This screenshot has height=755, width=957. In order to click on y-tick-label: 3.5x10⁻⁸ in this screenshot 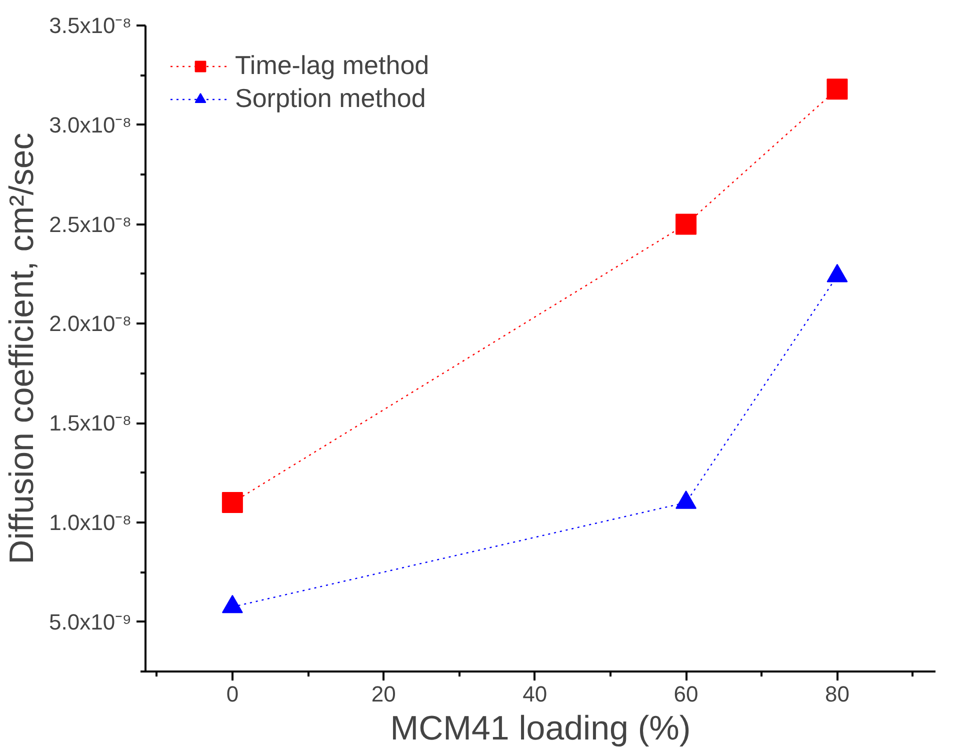, I will do `click(90, 25)`.